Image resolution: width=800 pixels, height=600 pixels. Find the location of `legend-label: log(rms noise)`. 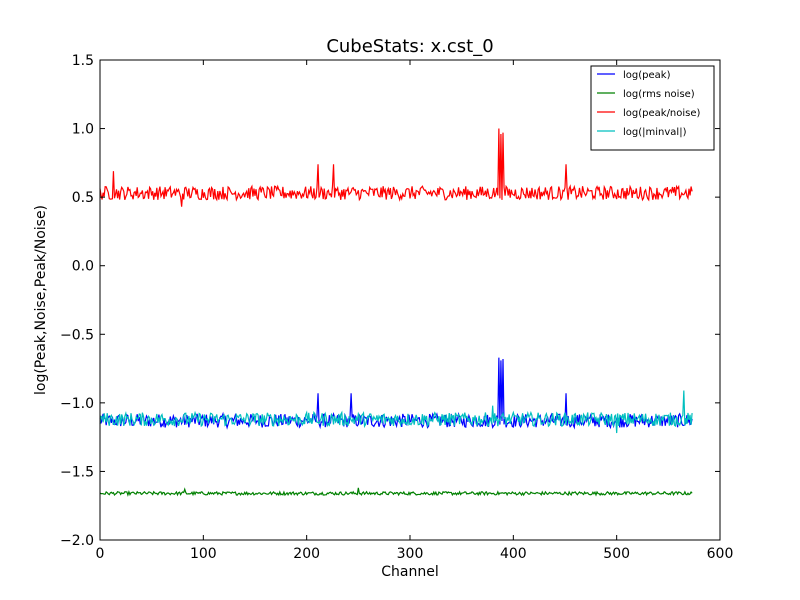

legend-label: log(rms noise) is located at coordinates (659, 94).